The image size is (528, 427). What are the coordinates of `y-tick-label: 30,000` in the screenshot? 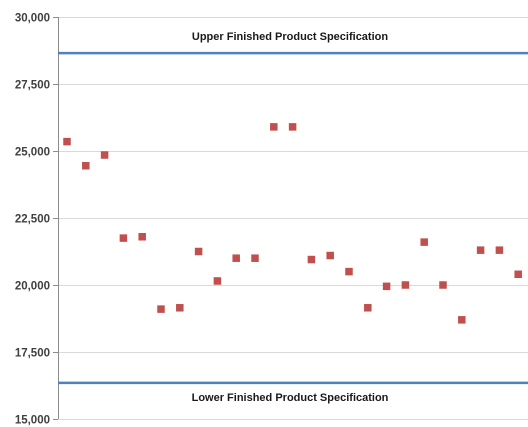 It's located at (32, 19).